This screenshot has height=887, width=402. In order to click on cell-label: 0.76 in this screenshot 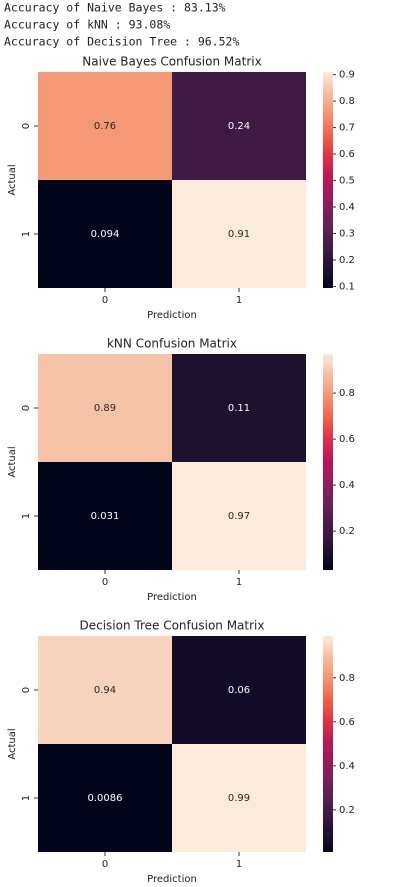, I will do `click(105, 126)`.